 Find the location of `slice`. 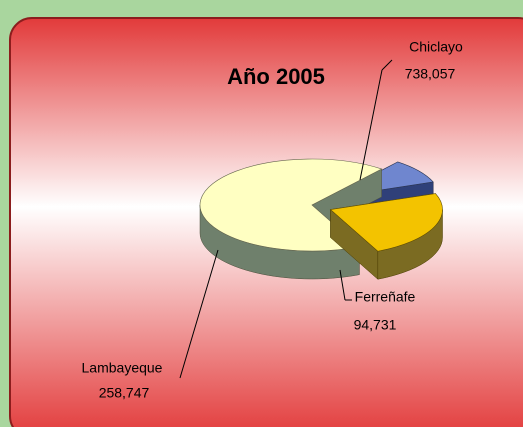

slice is located at coordinates (386, 222).